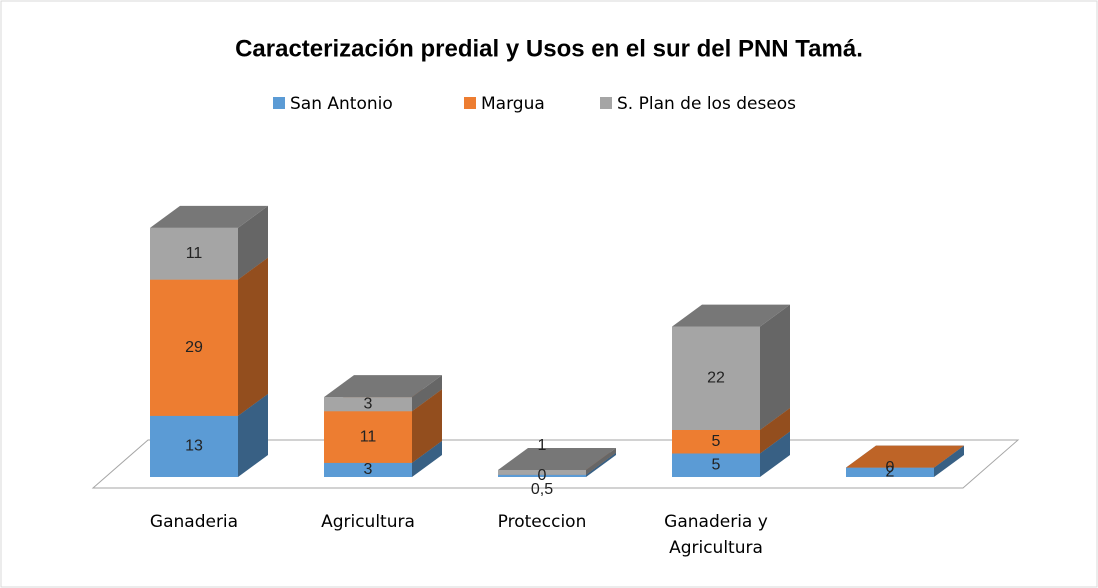 The image size is (1098, 588). I want to click on data-label: 29, so click(194, 347).